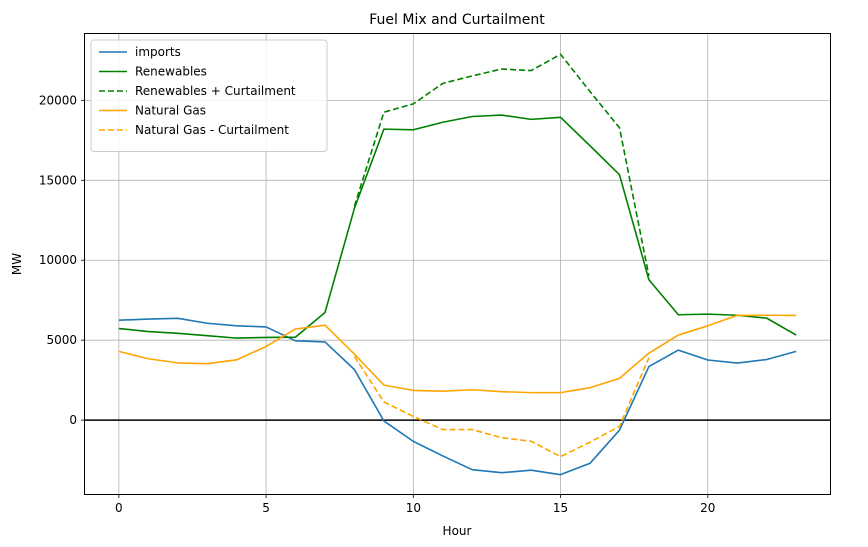 This screenshot has height=547, width=868. I want to click on legend-label: Renewables + Curtailment, so click(215, 91).